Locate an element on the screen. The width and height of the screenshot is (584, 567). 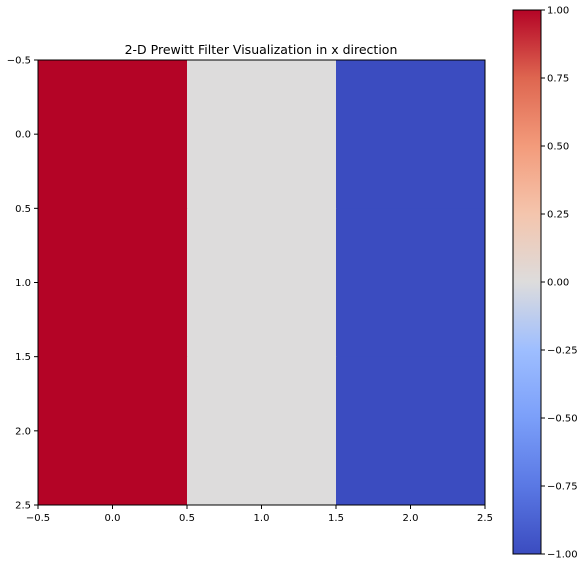
colorbar-tick-label: 0.75 is located at coordinates (558, 79).